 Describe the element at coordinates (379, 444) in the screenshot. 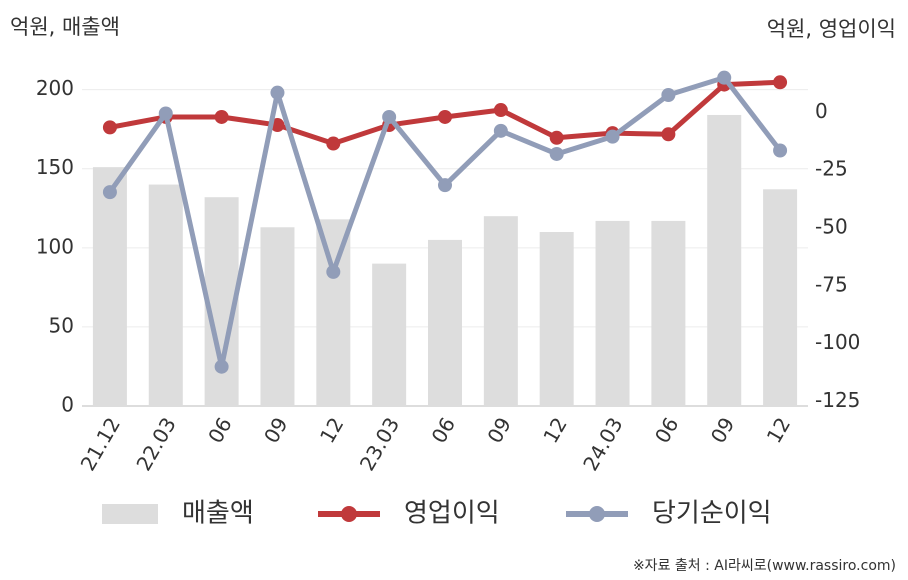

I see `x-tick-label: 23.03` at that location.